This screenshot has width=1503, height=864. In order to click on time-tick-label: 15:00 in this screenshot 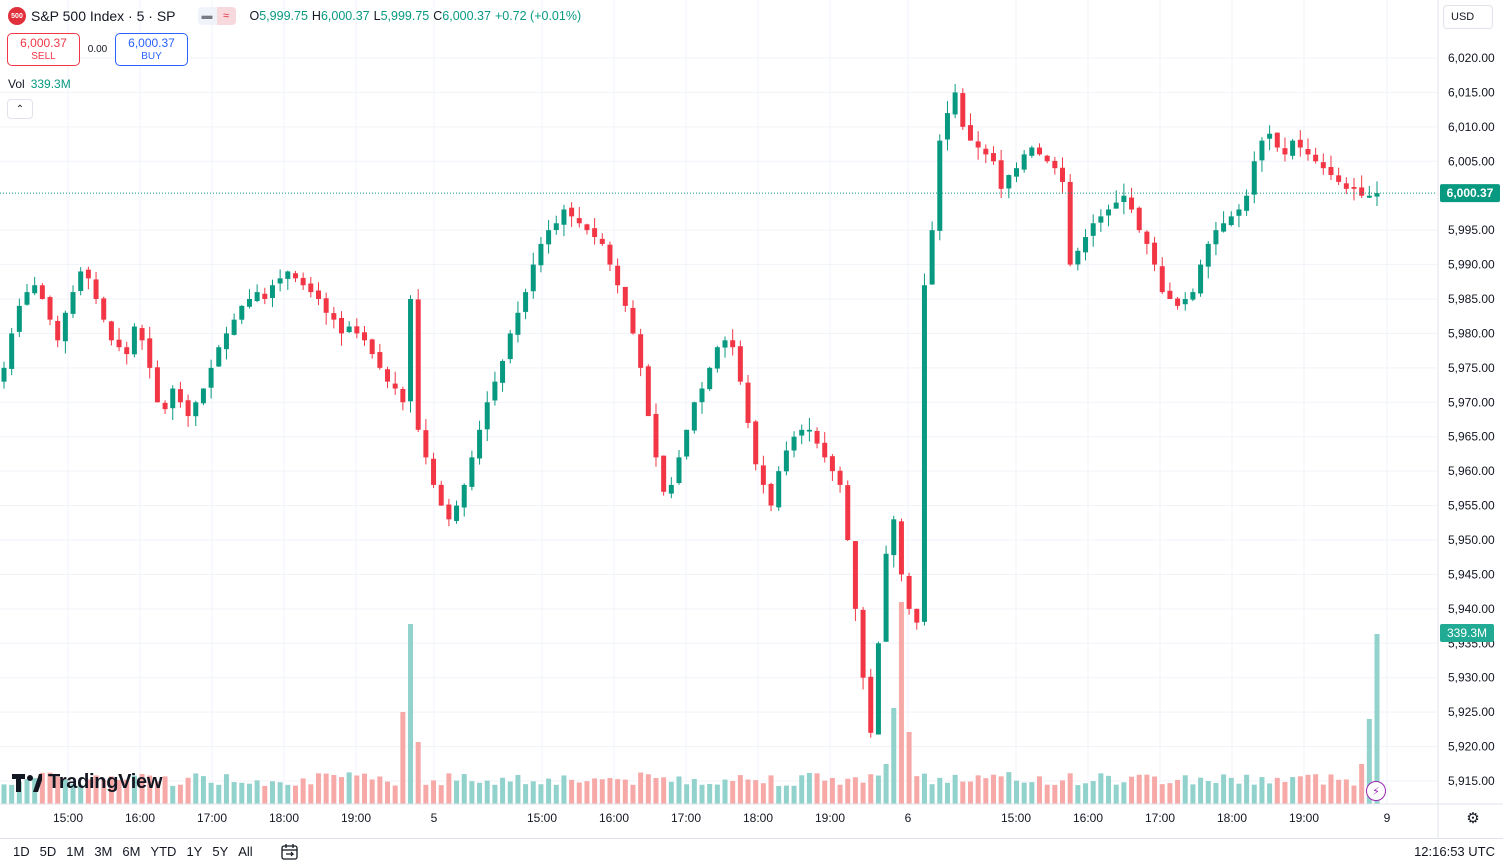, I will do `click(1016, 818)`.